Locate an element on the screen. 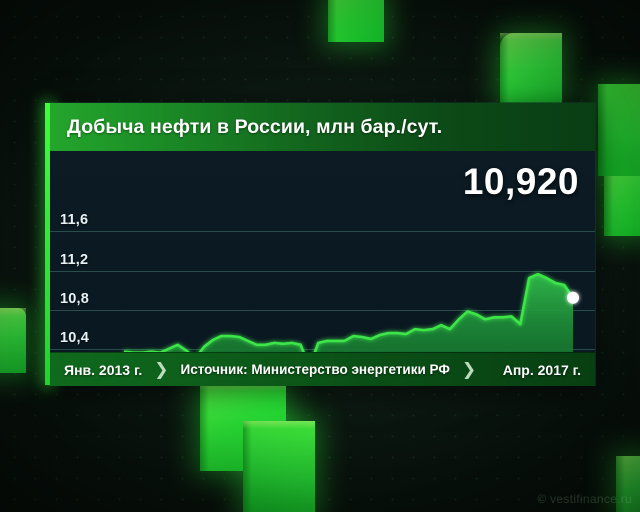 The width and height of the screenshot is (640, 512). y-tick-label-10-8: 10,8 is located at coordinates (75, 299).